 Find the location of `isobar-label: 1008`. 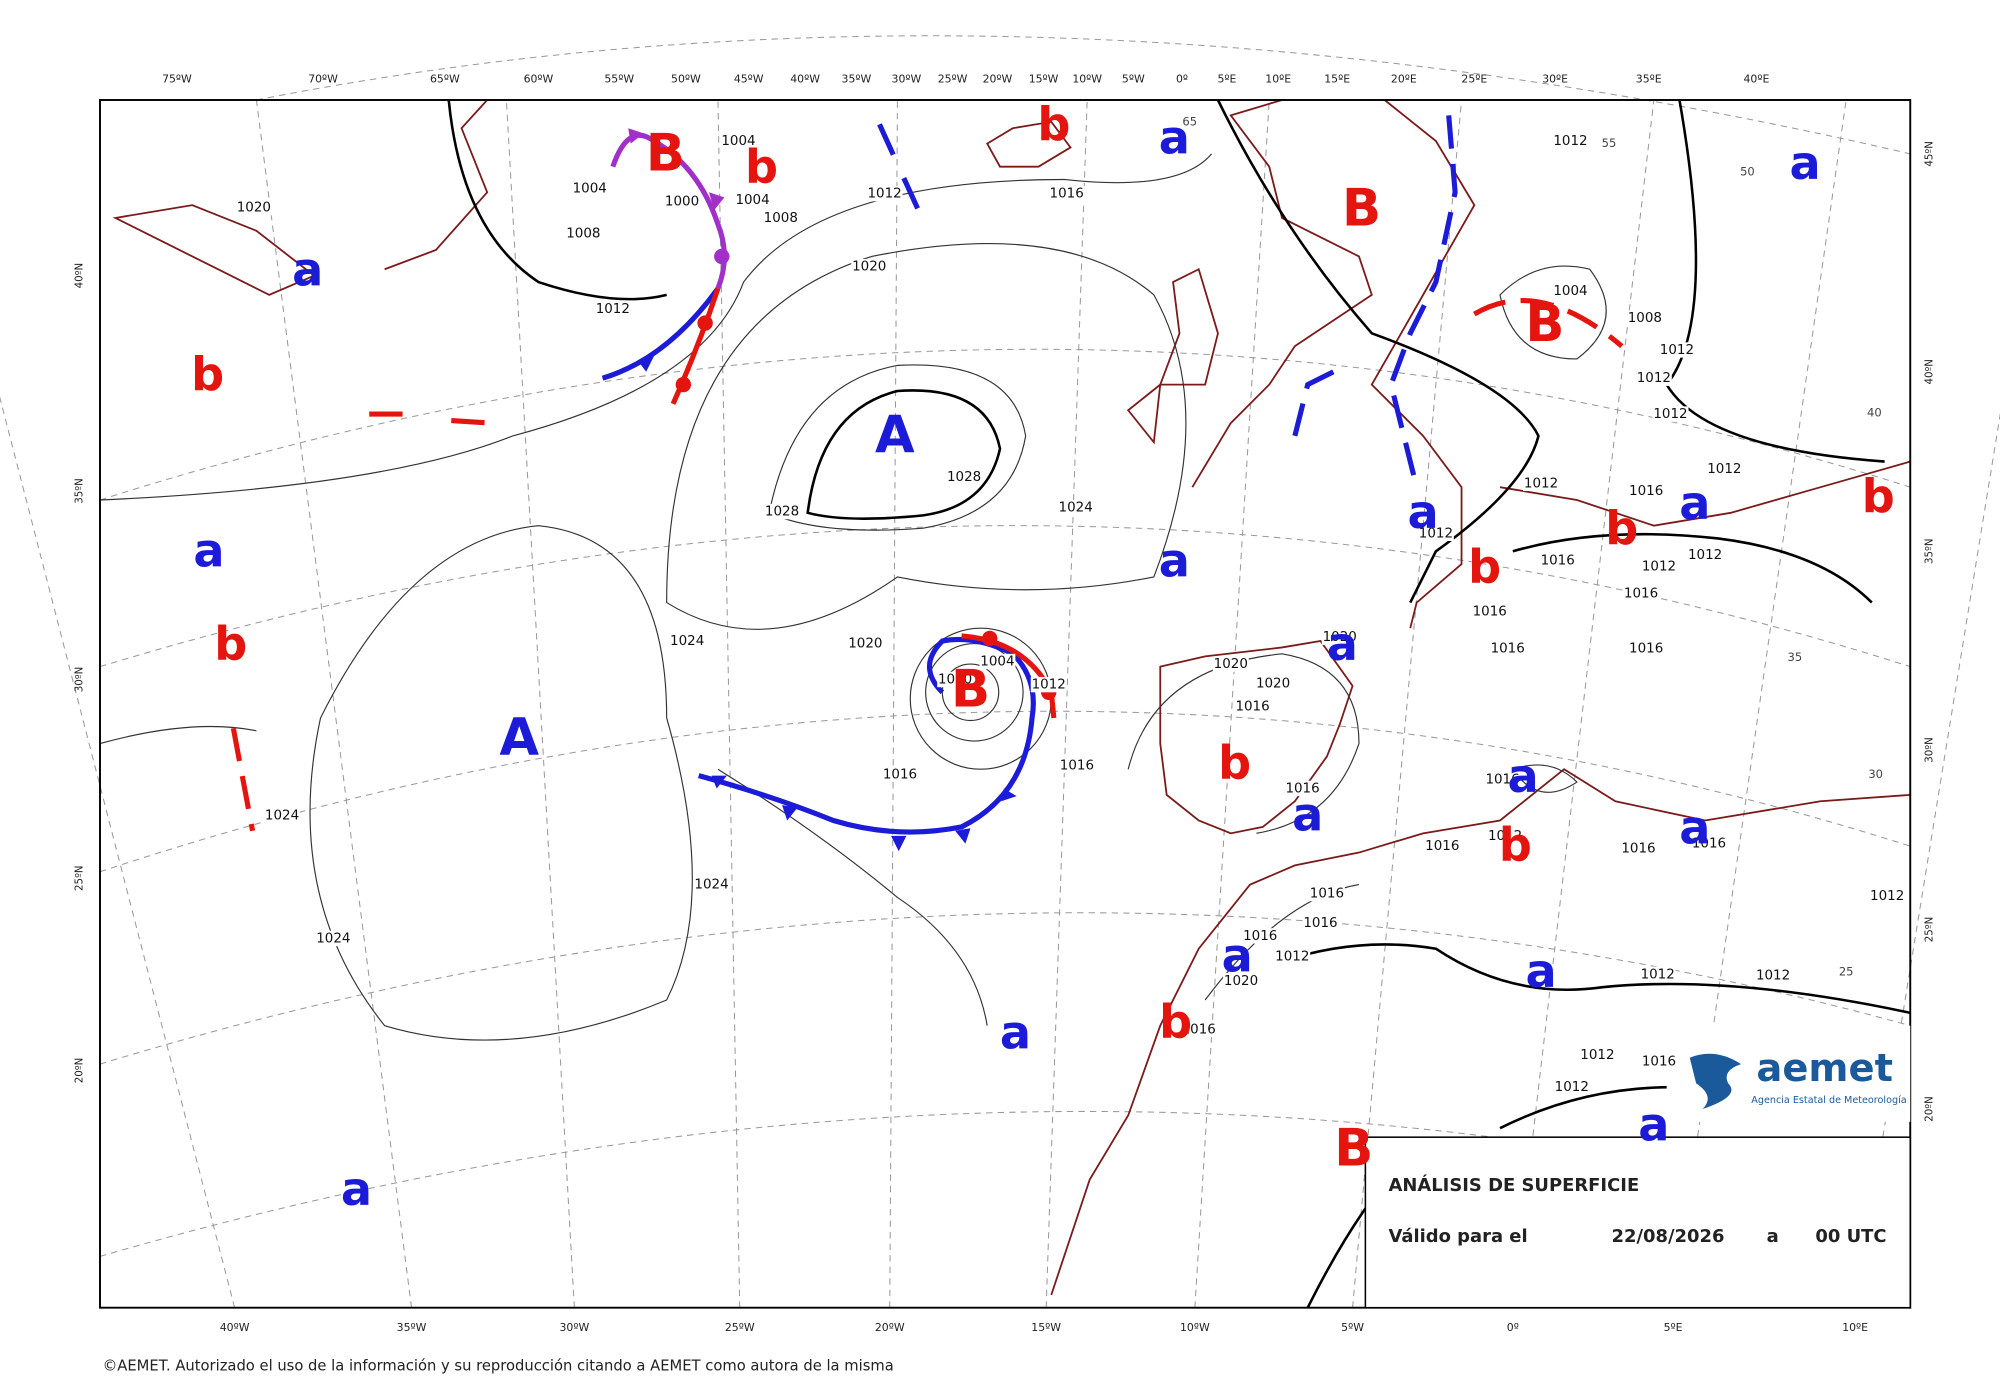

isobar-label: 1008 is located at coordinates (583, 233).